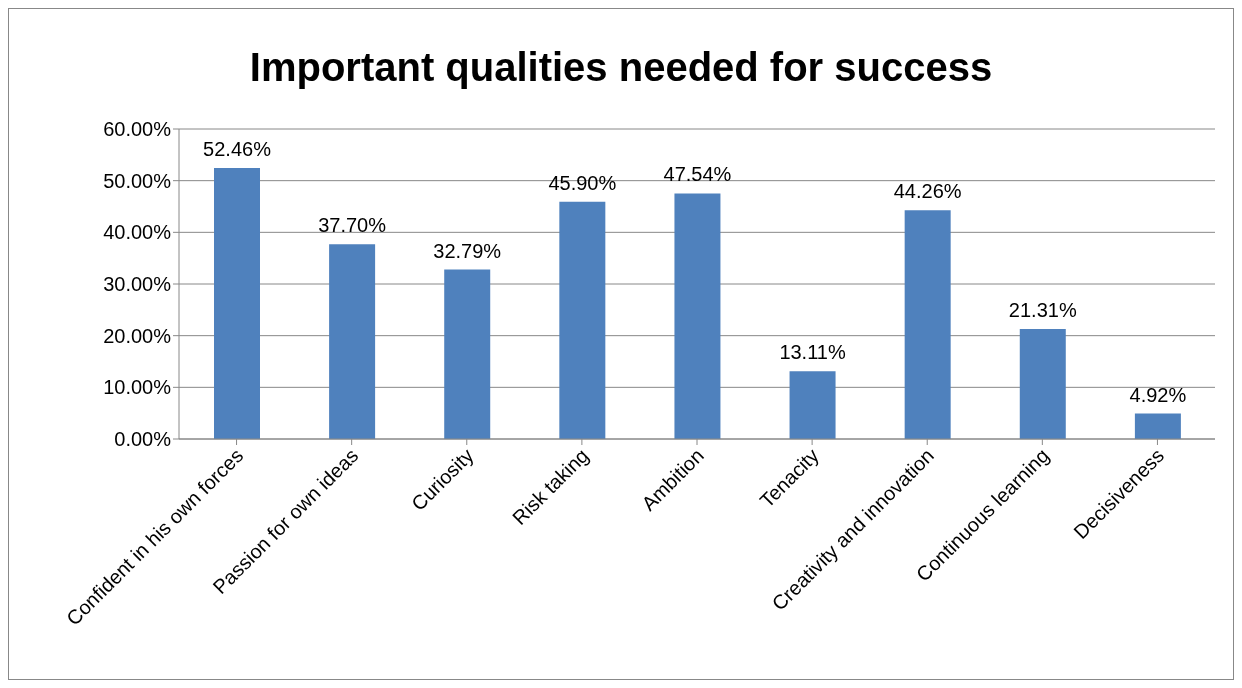 The width and height of the screenshot is (1242, 688). I want to click on data-label: 47.54%, so click(697, 174).